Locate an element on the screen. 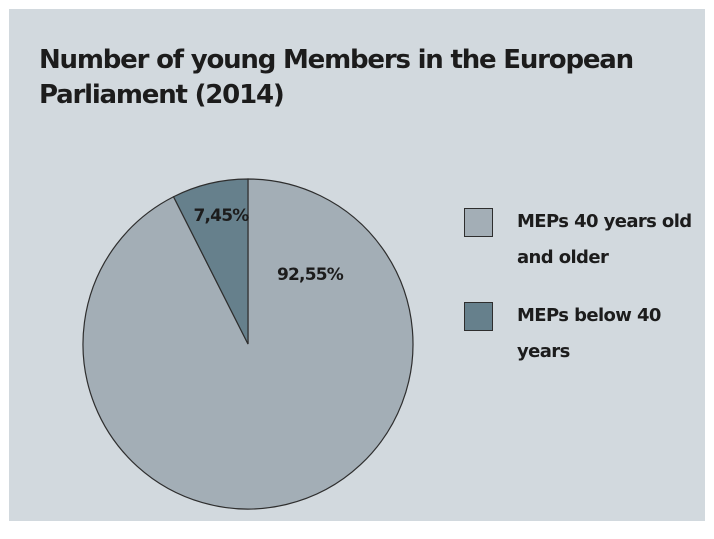  pie-value-label-1: 7,45% is located at coordinates (222, 216).